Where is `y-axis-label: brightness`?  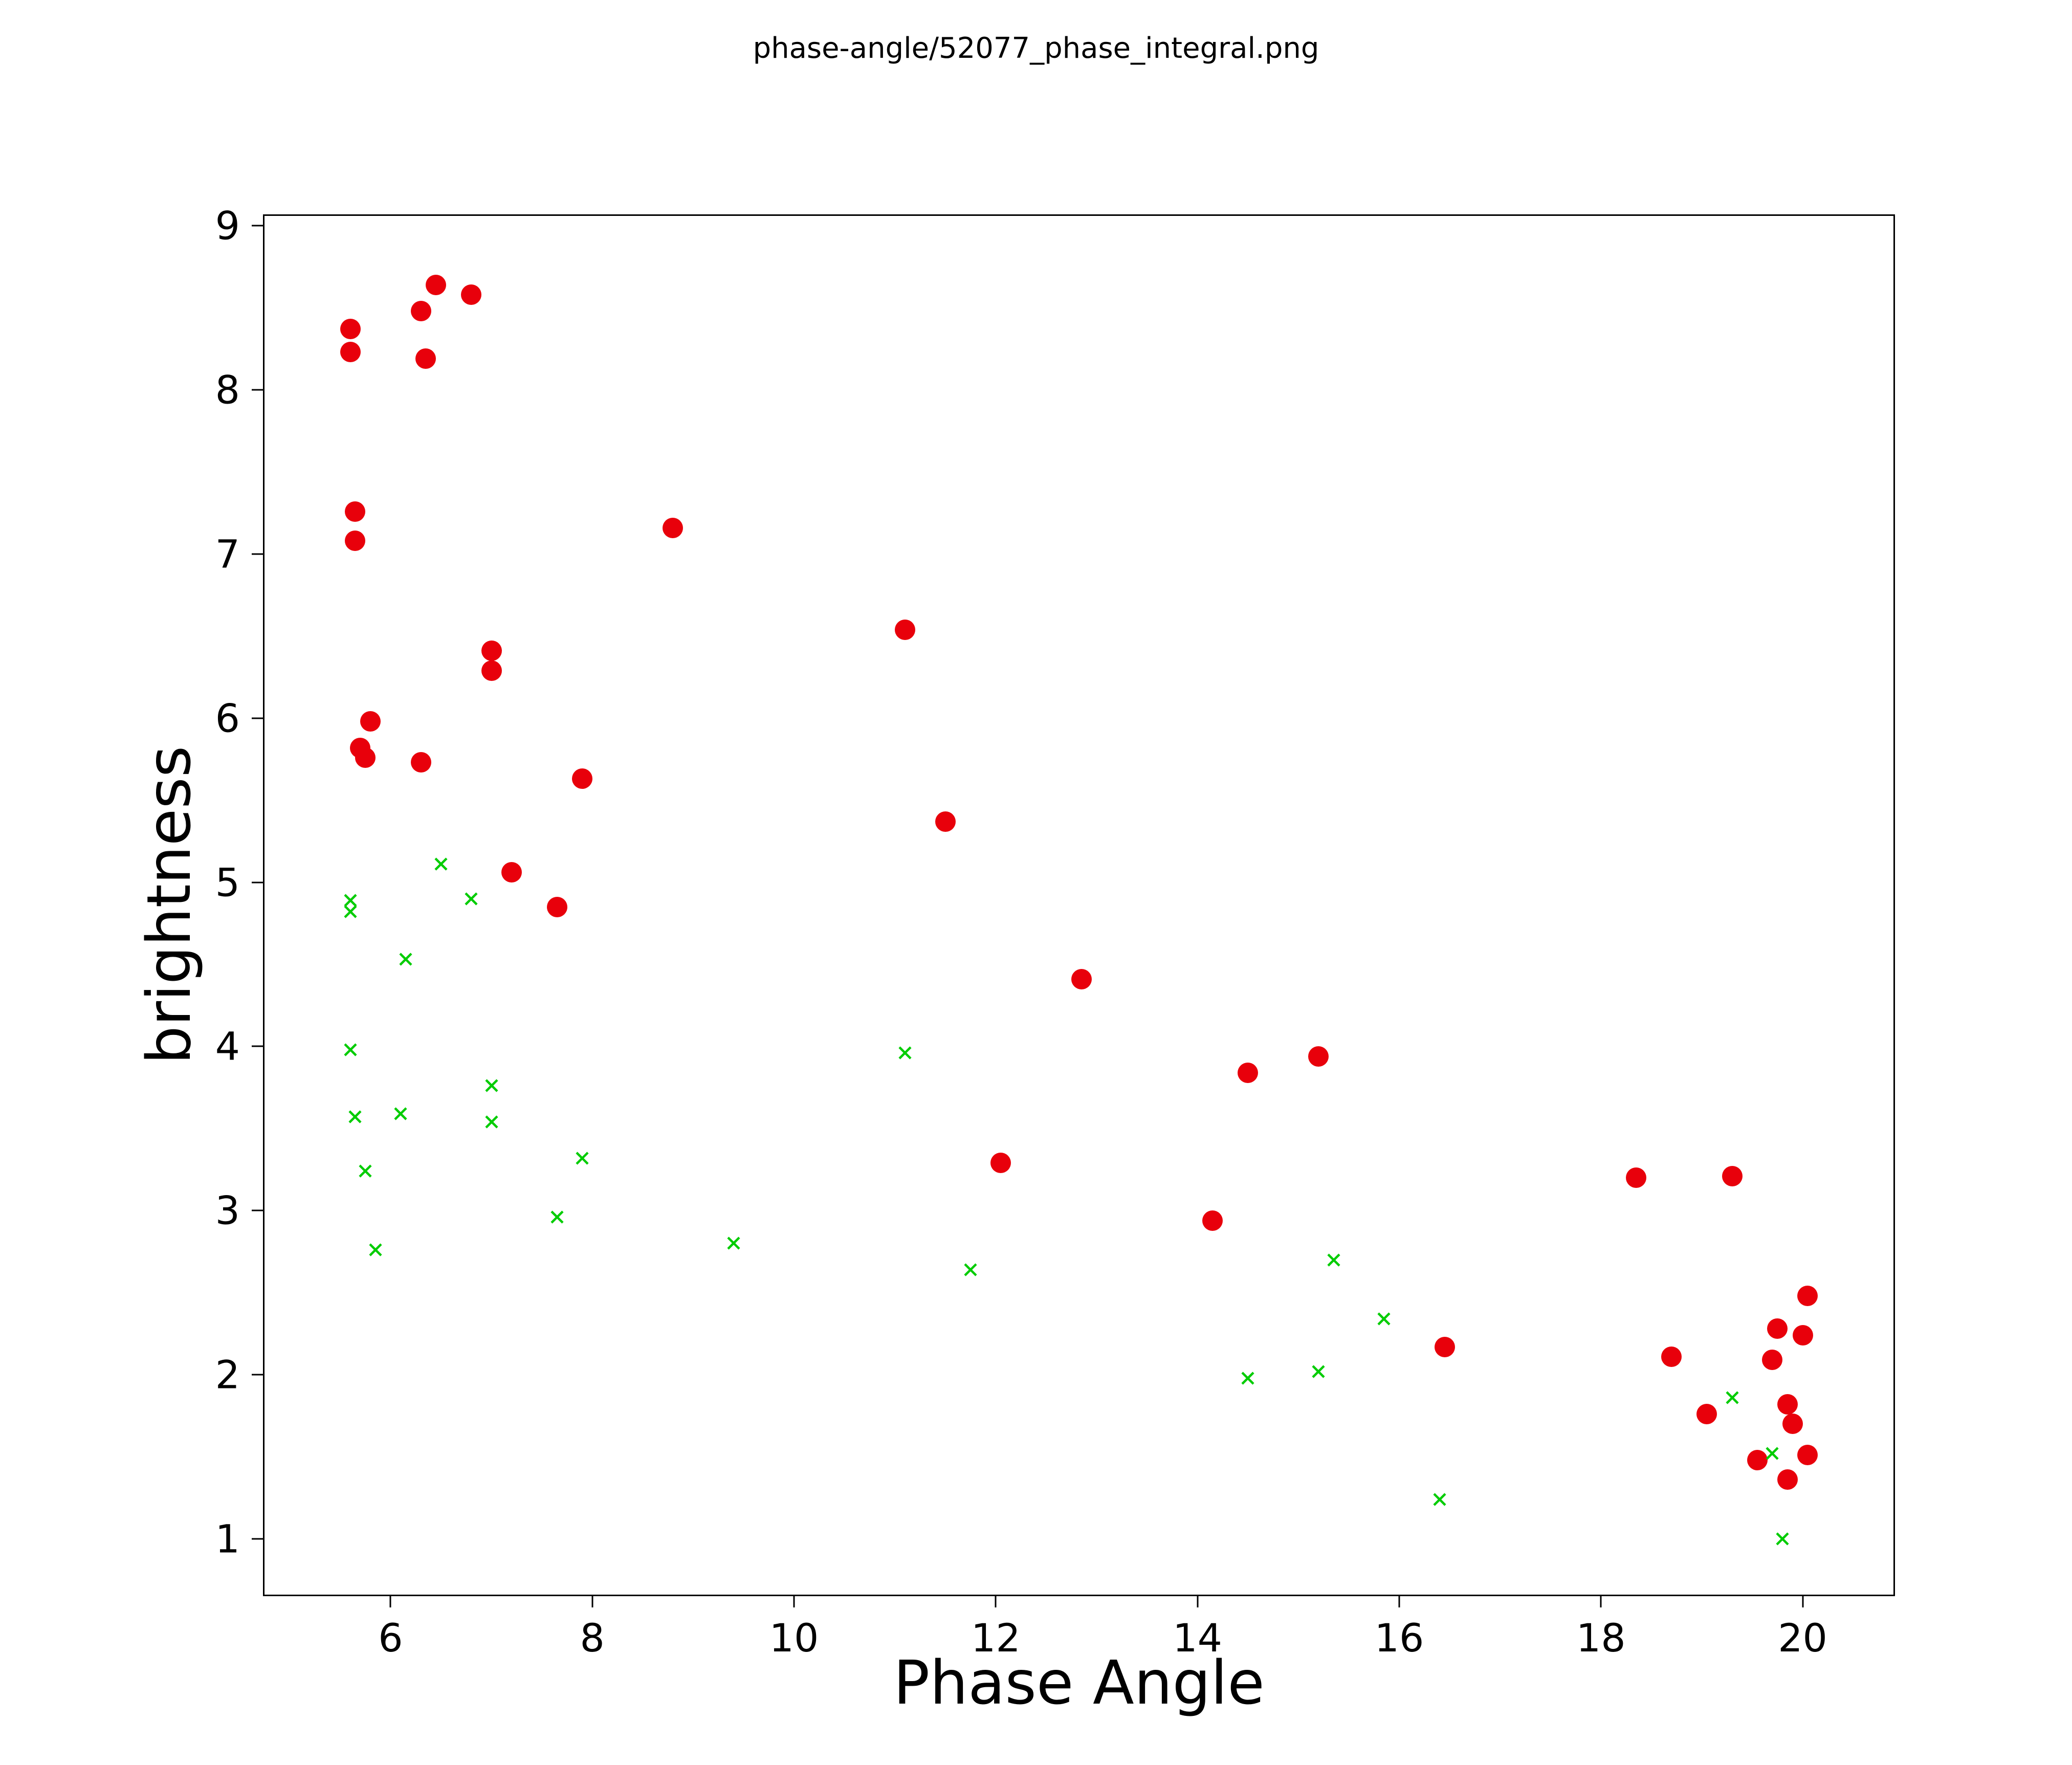 y-axis-label: brightness is located at coordinates (169, 905).